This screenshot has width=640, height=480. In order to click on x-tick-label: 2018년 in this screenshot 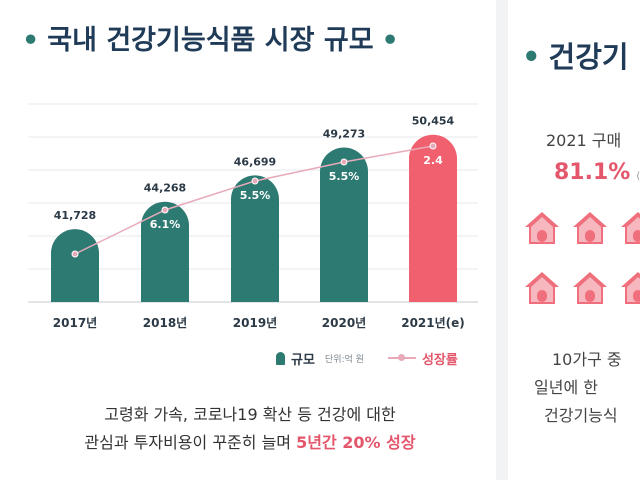, I will do `click(165, 323)`.